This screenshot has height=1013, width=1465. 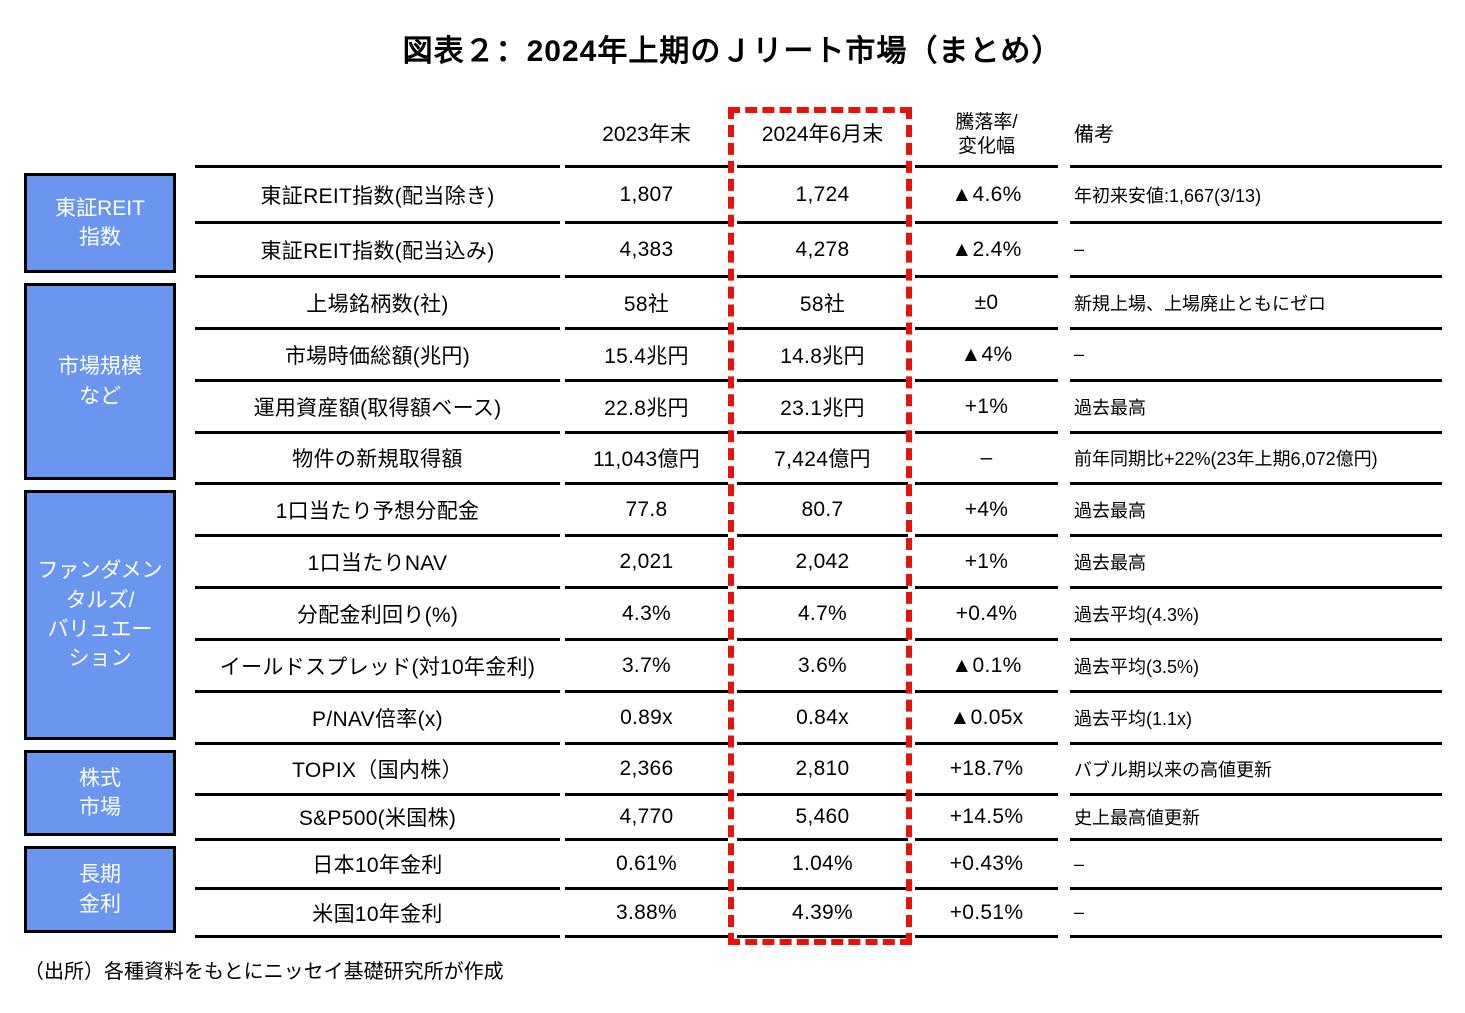 I want to click on cell-change-row-12: +14.5%, so click(x=986, y=818).